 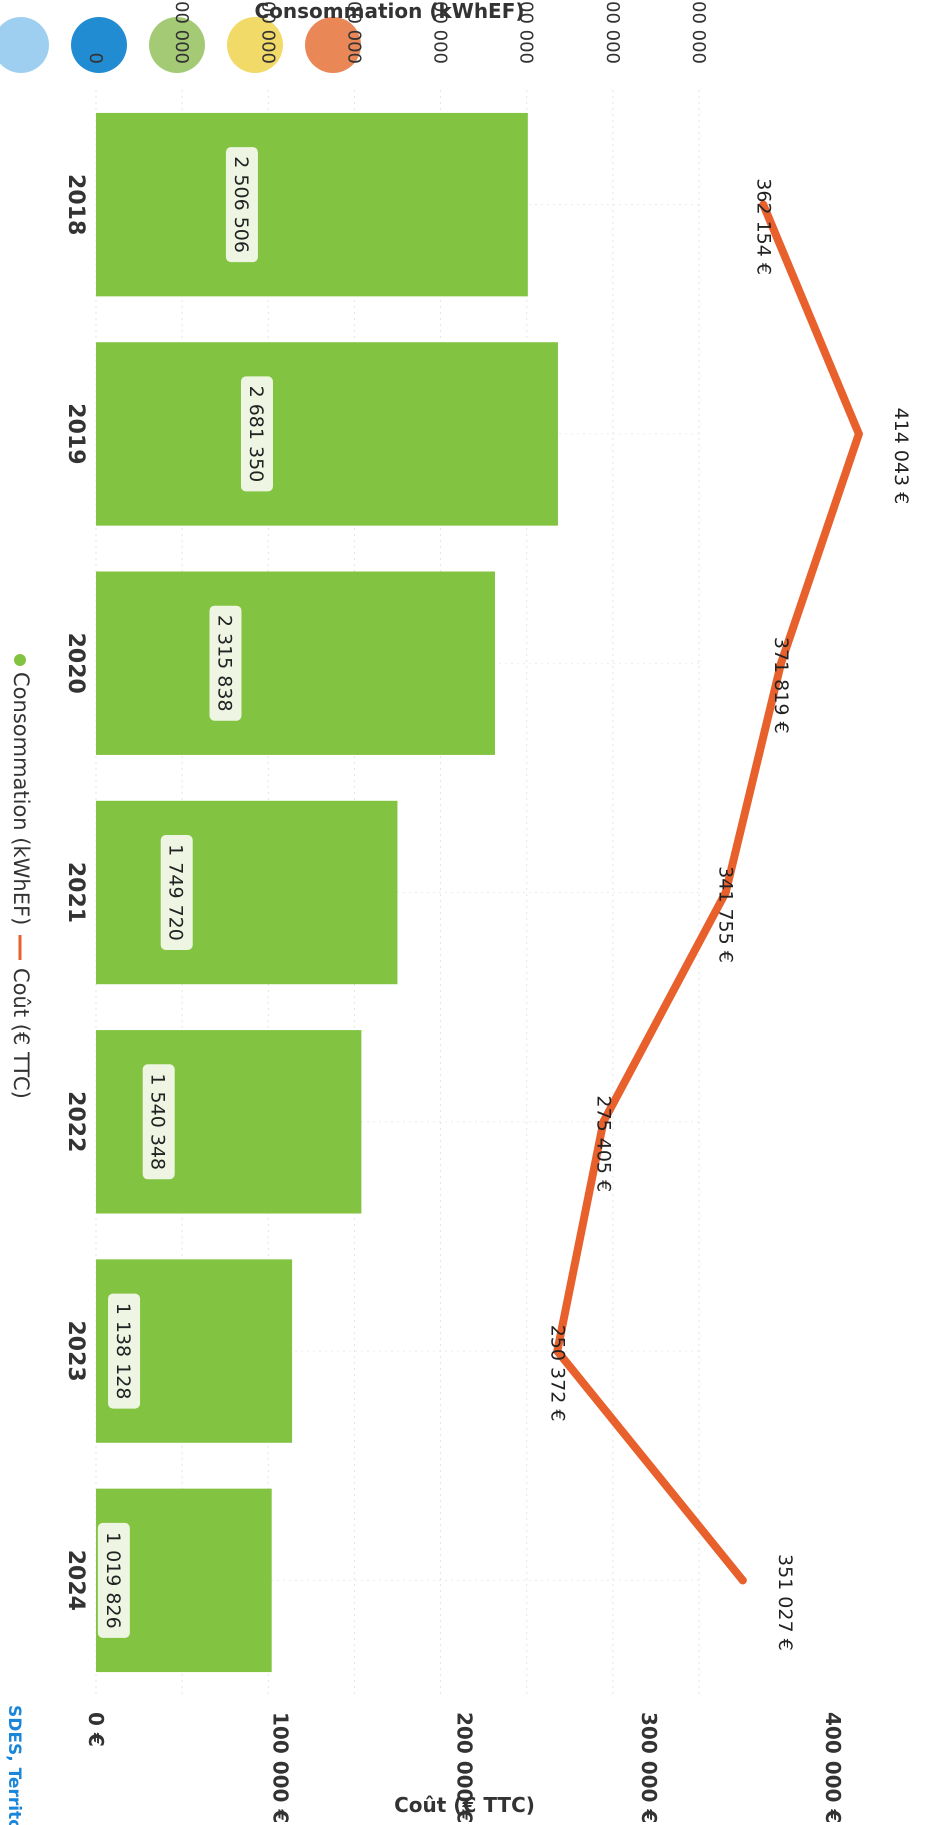 I want to click on x-tick-label-2022: 2022, so click(x=75, y=1121).